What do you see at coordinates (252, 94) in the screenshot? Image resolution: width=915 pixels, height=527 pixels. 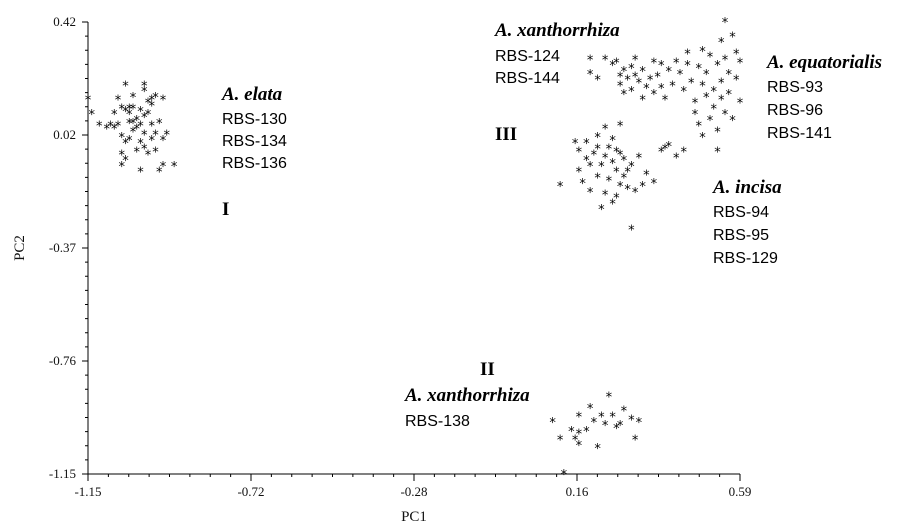 I see `species-label-elata: A. elata` at bounding box center [252, 94].